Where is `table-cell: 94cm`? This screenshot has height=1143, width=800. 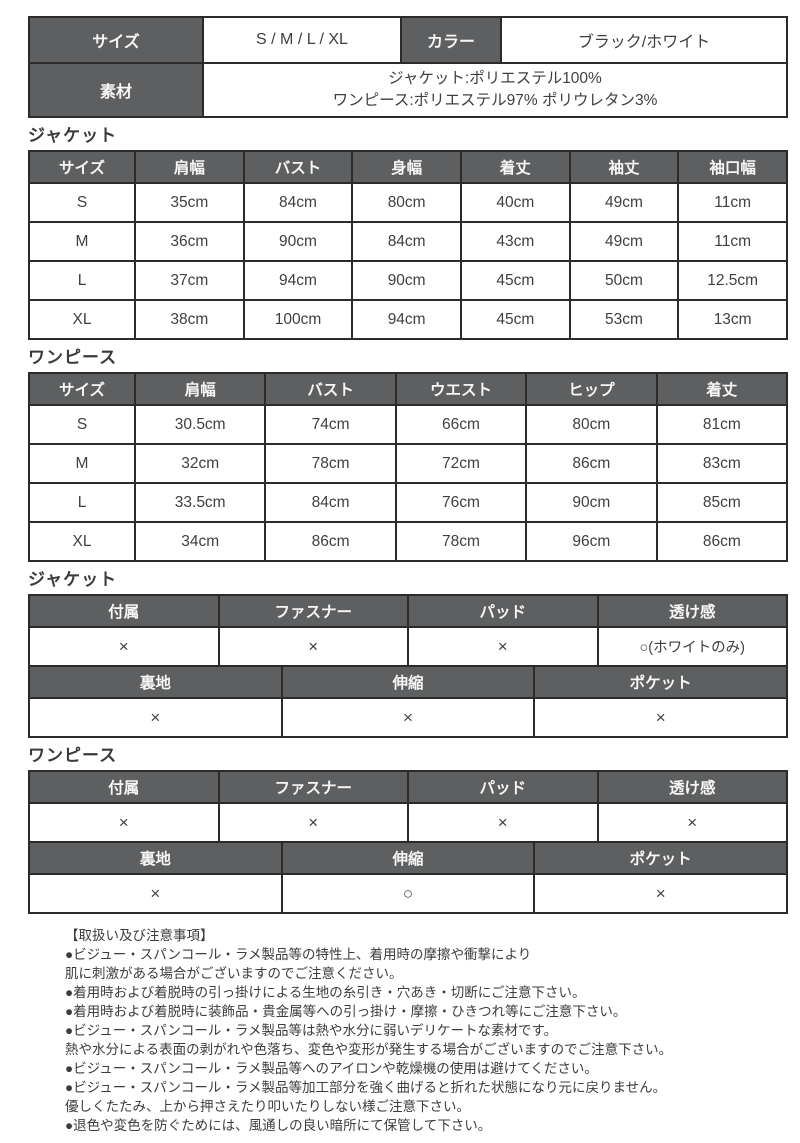
table-cell: 94cm is located at coordinates (406, 319).